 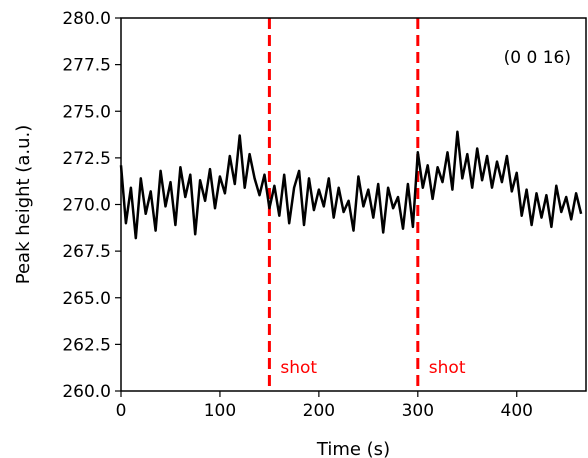 What do you see at coordinates (86, 392) in the screenshot?
I see `y-tick-label: 260.0` at bounding box center [86, 392].